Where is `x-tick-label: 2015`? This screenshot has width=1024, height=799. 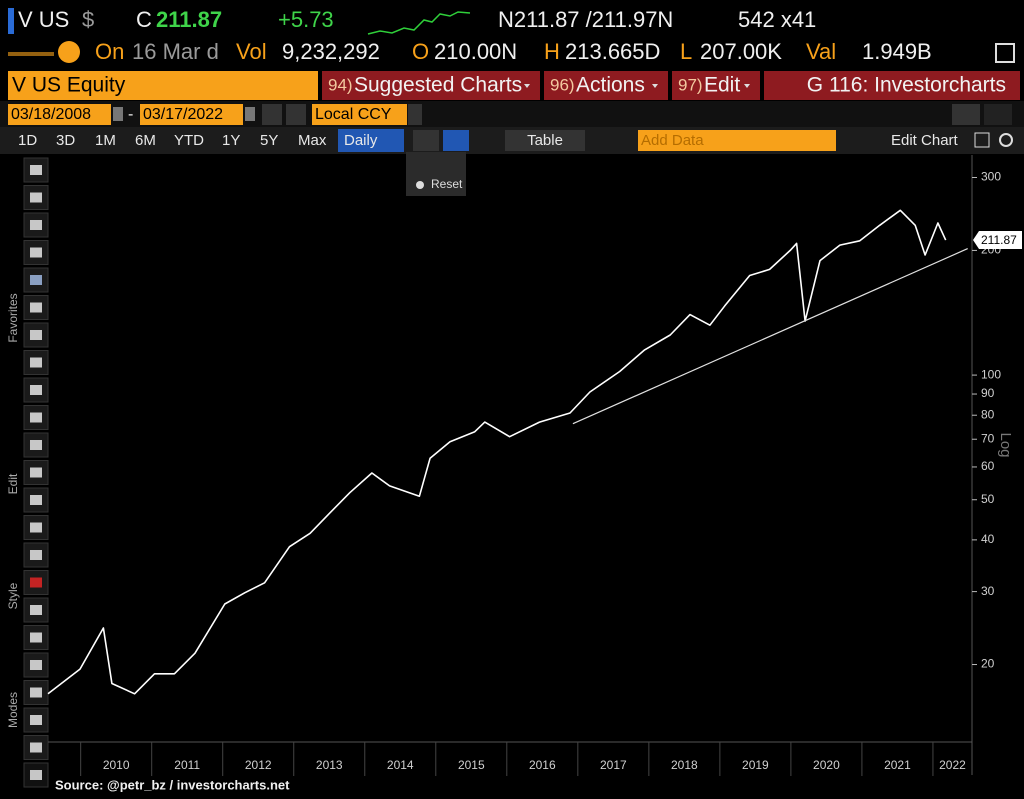
x-tick-label: 2015 is located at coordinates (471, 765).